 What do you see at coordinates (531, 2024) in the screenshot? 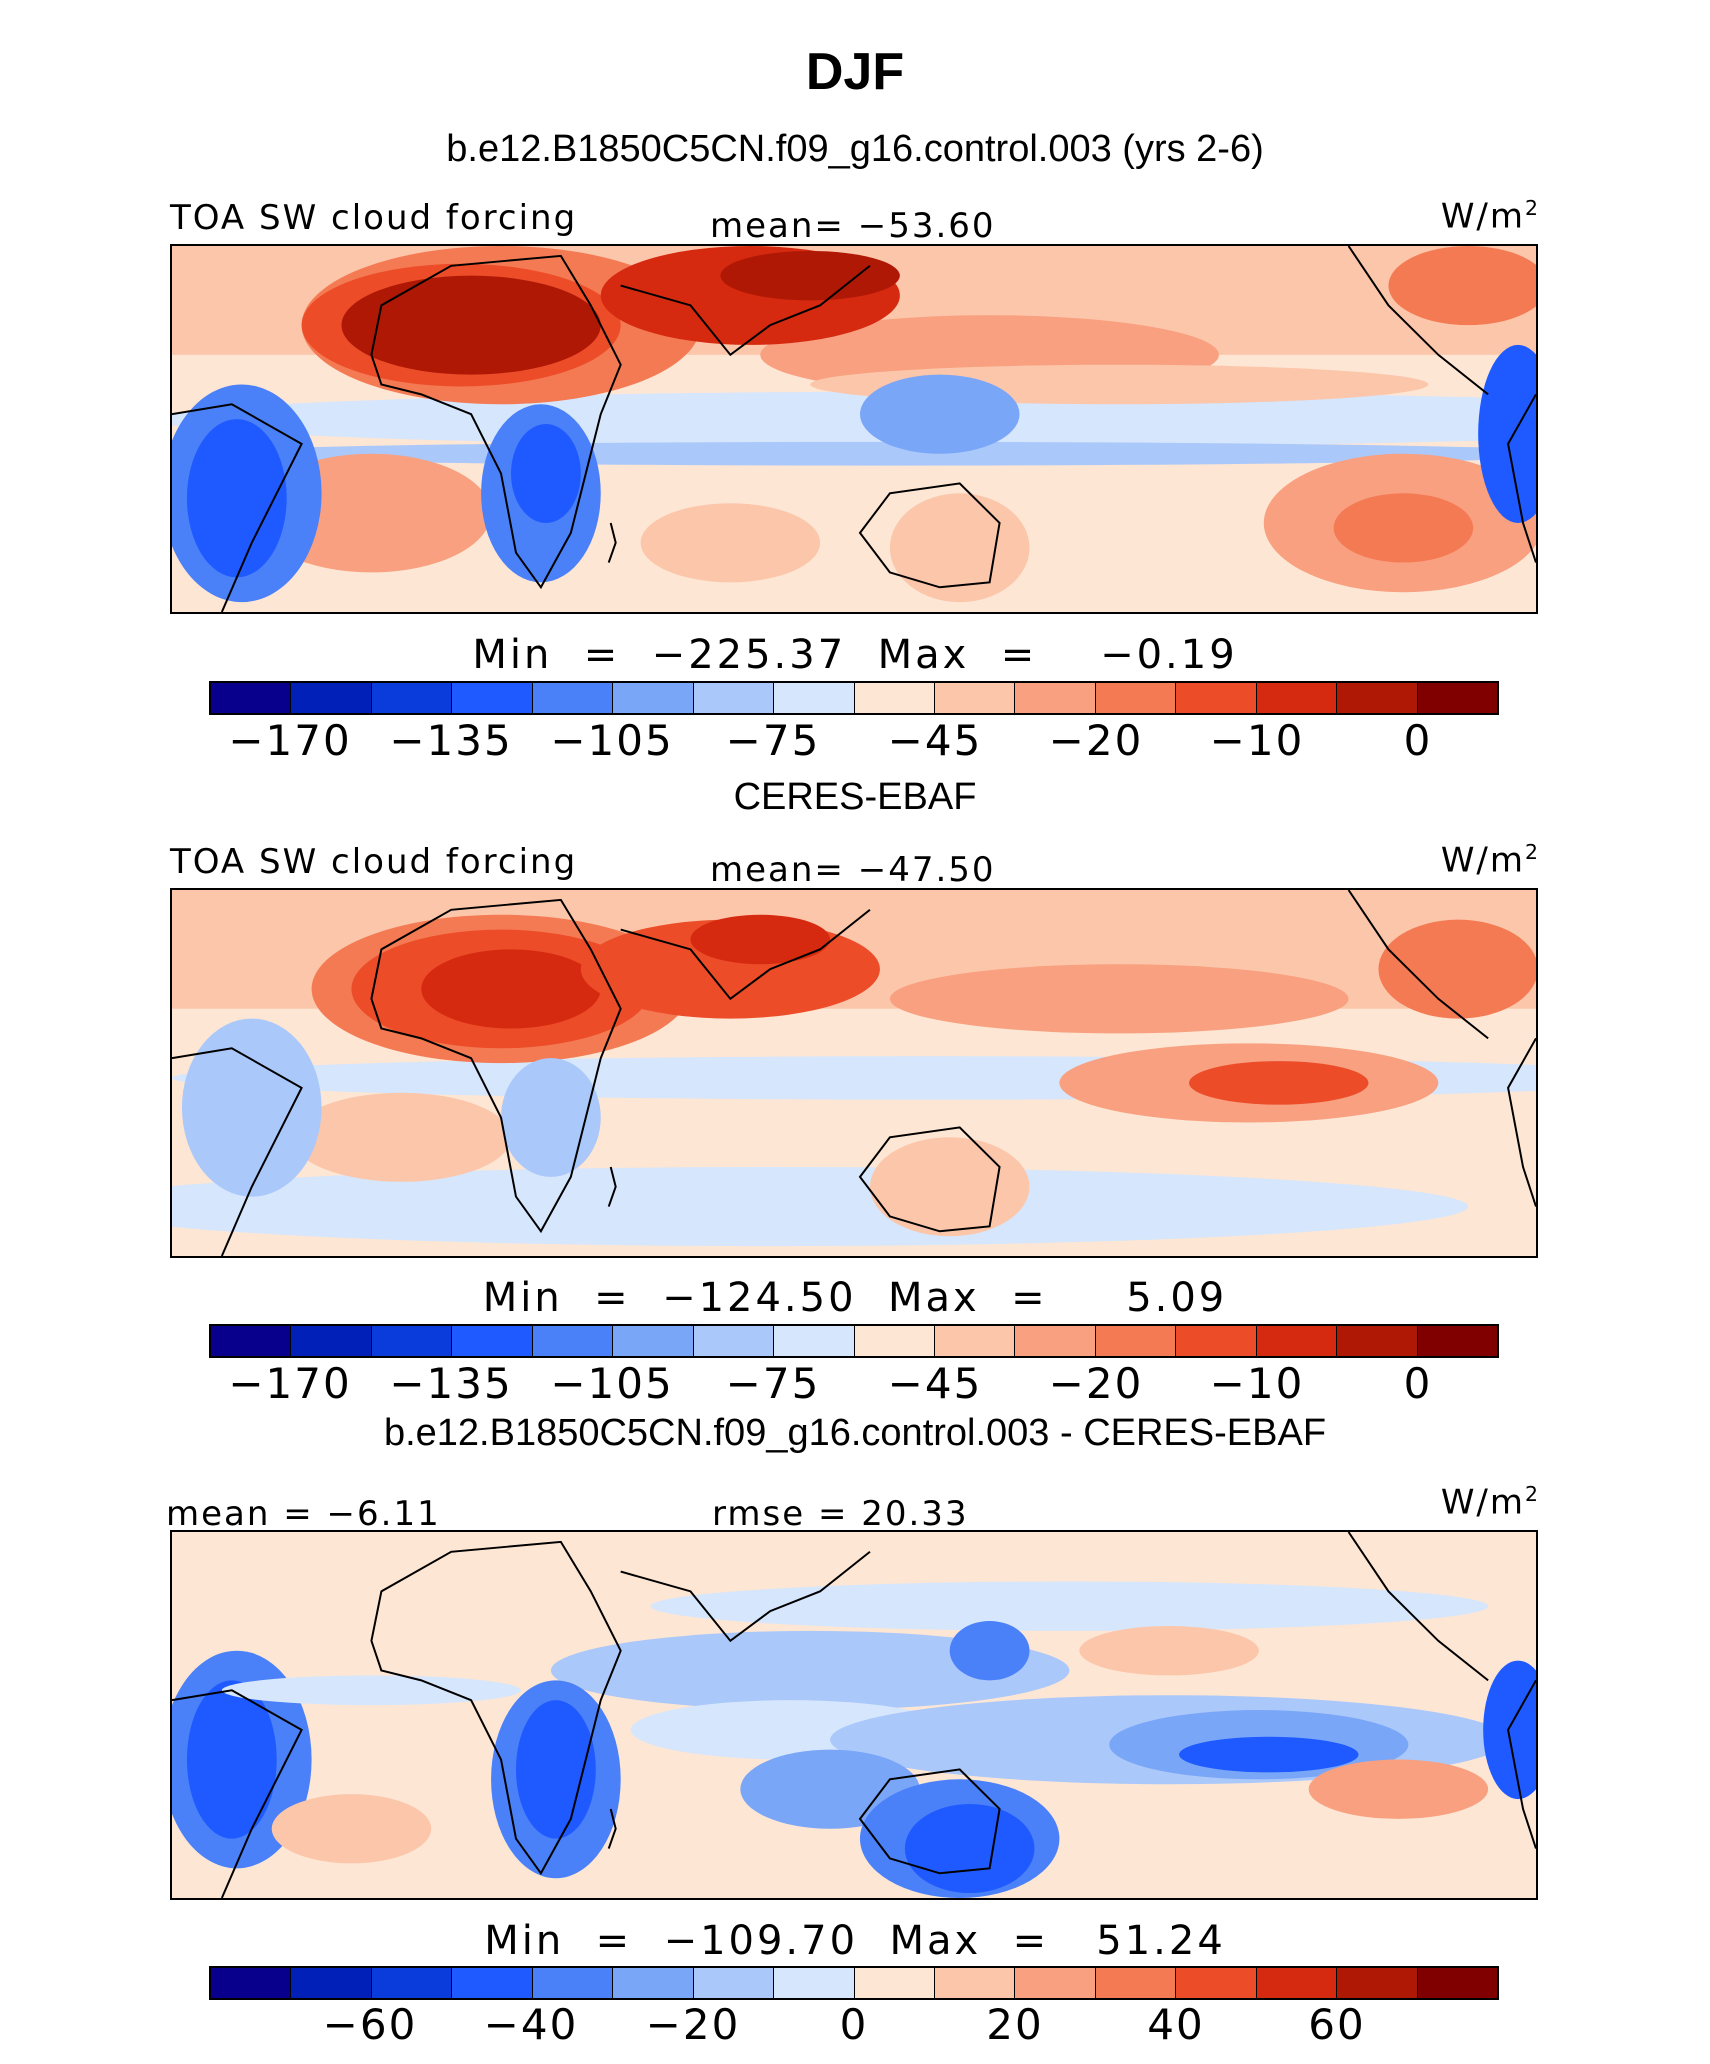
I see `colorbar-tick-label: −40` at bounding box center [531, 2024].